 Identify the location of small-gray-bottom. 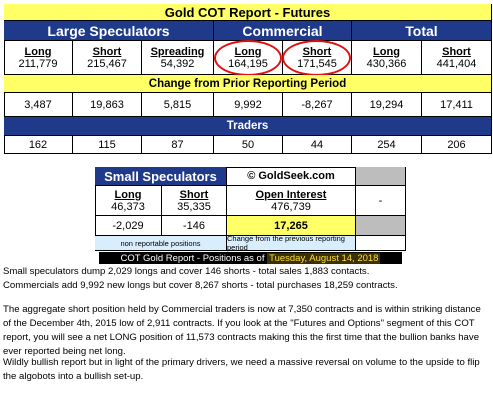
(381, 226).